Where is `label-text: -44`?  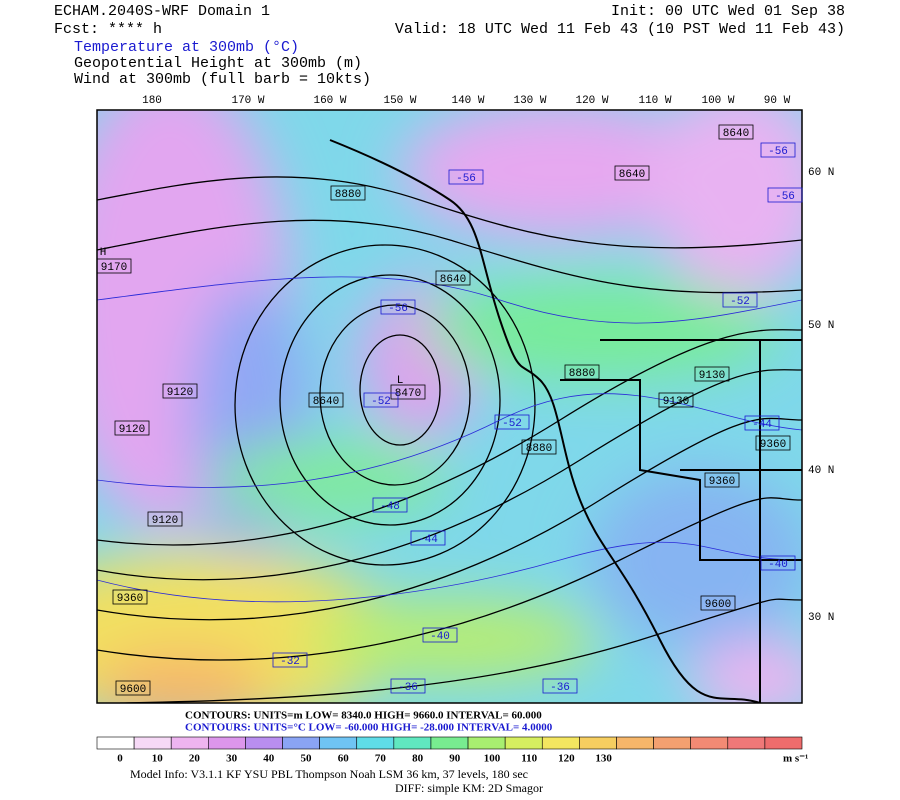 label-text: -44 is located at coordinates (428, 540).